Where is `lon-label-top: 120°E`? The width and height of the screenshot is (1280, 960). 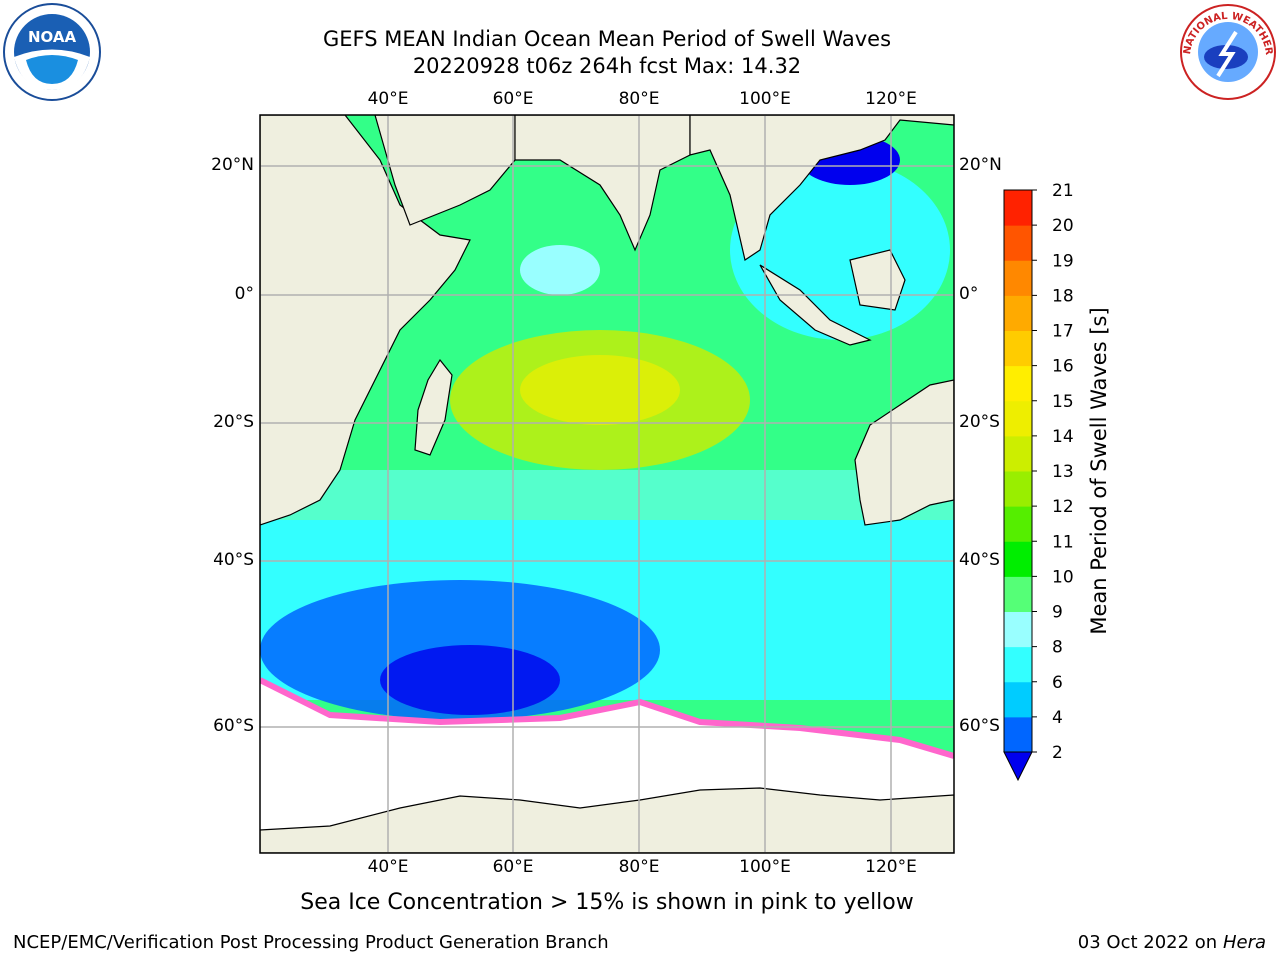 lon-label-top: 120°E is located at coordinates (891, 99).